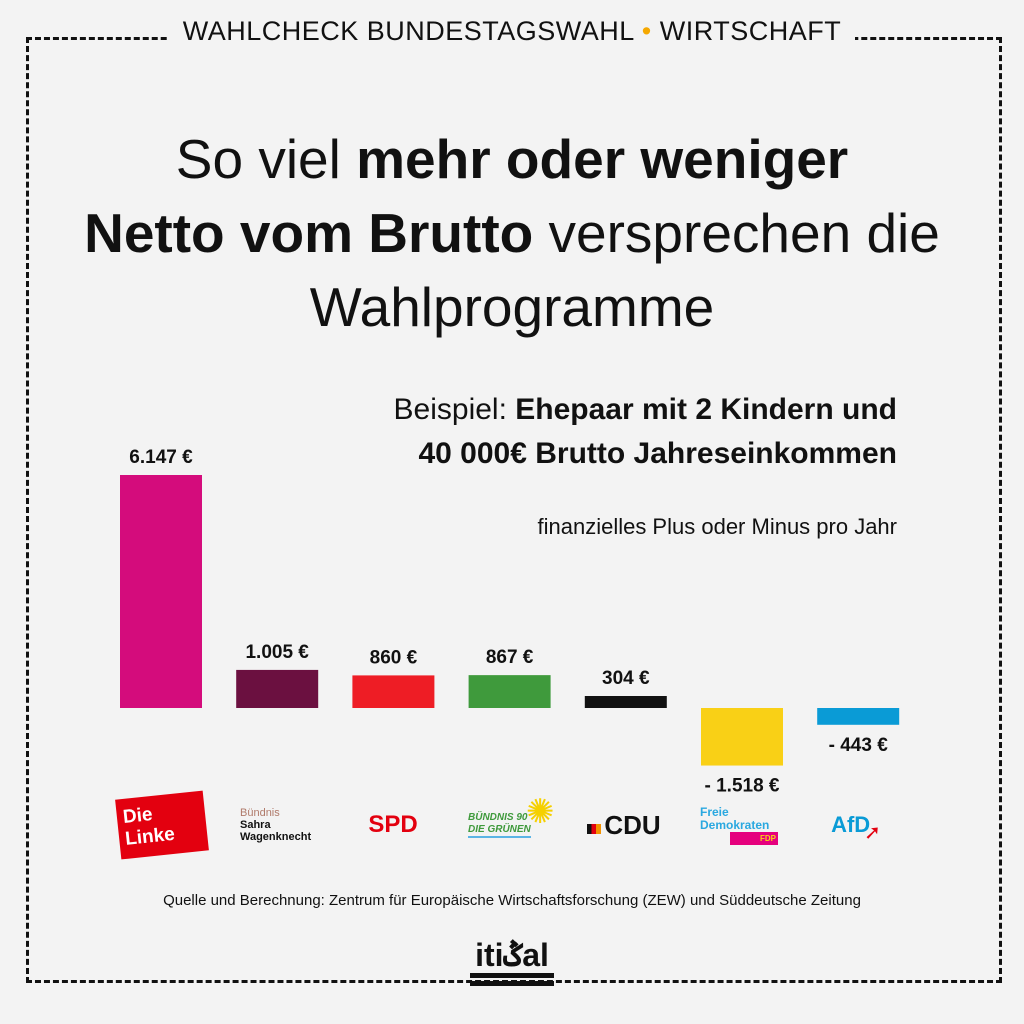 The height and width of the screenshot is (1024, 1024). What do you see at coordinates (717, 526) in the screenshot?
I see `y-axis-label: finanzielles Plus oder Minus pro Jahr` at bounding box center [717, 526].